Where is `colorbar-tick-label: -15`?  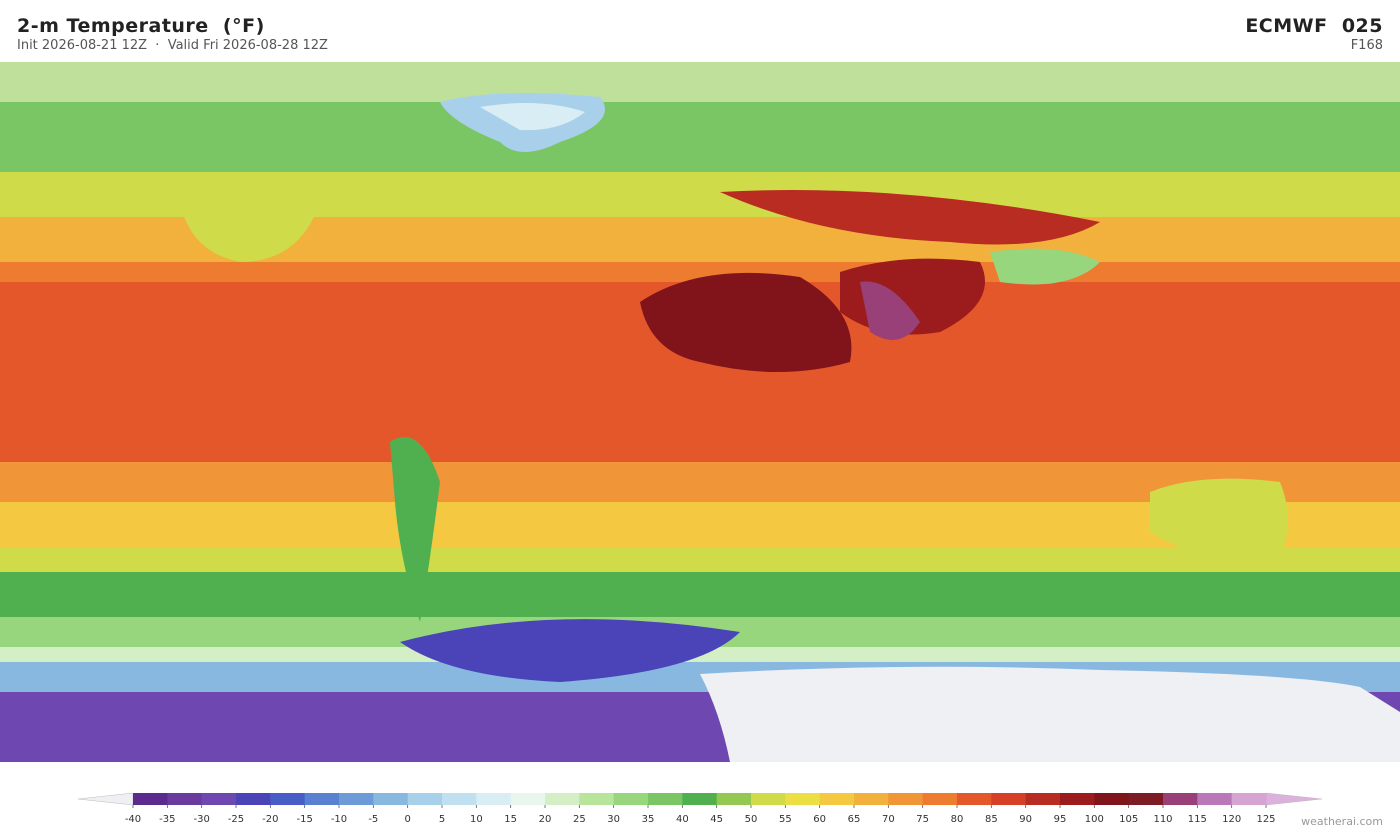
colorbar-tick-label: -15 is located at coordinates (304, 819).